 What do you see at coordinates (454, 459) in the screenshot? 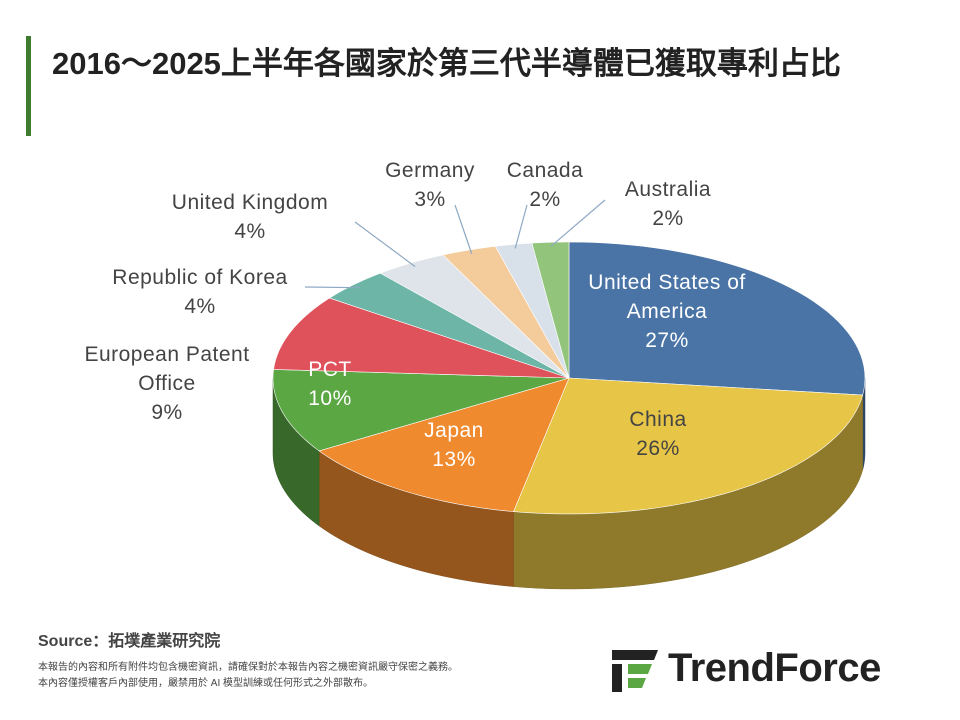
I see `value-label: 13%` at bounding box center [454, 459].